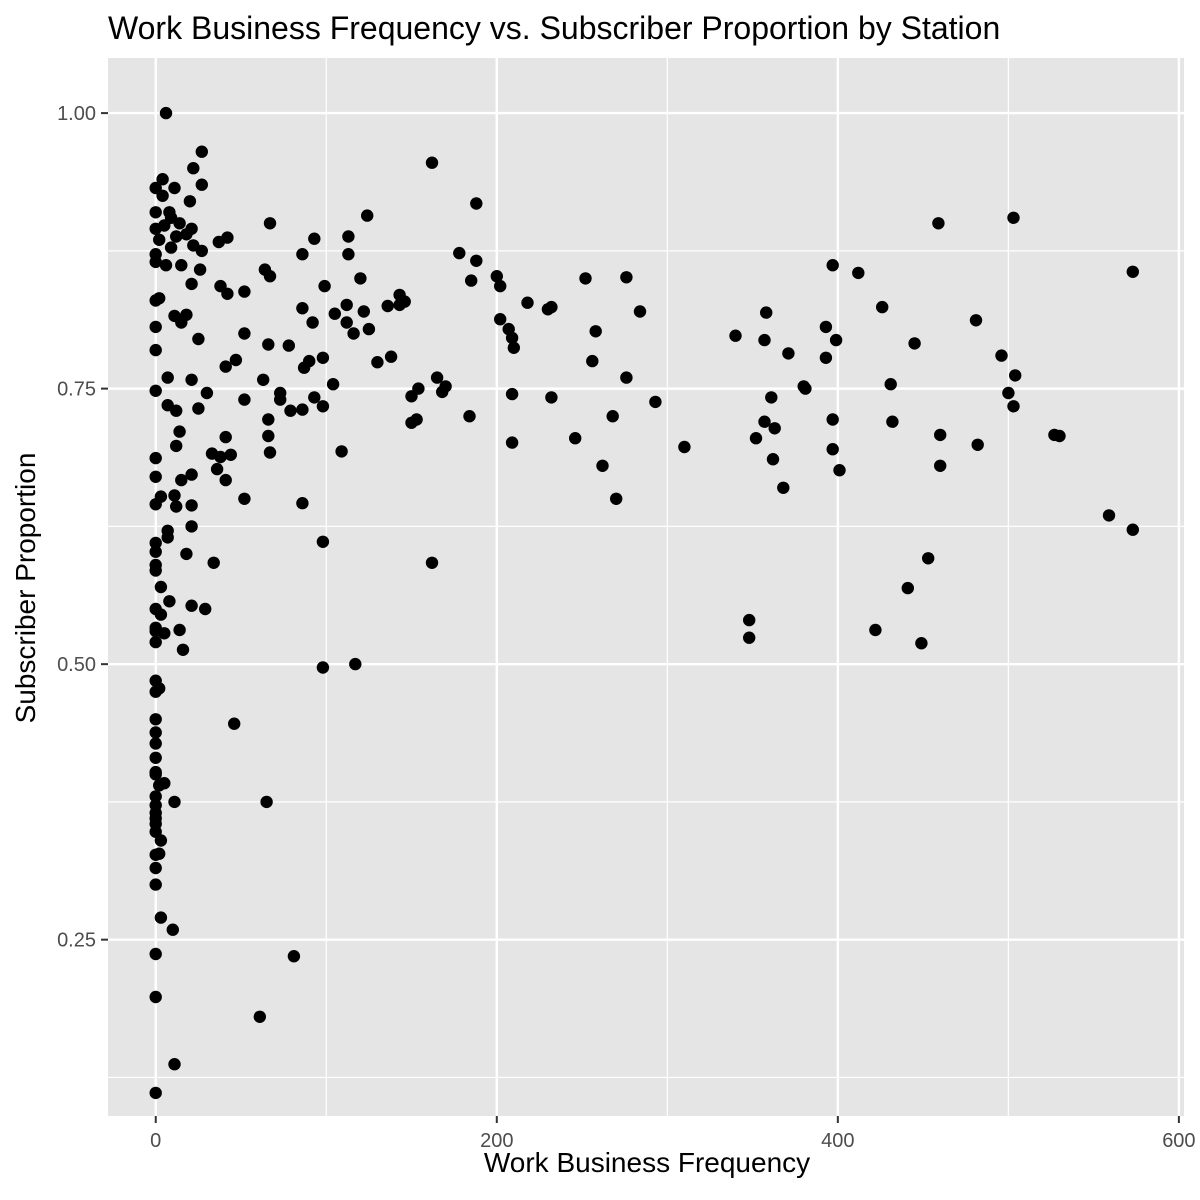  I want to click on y-axis-title: Subscriber Proportion, so click(25, 588).